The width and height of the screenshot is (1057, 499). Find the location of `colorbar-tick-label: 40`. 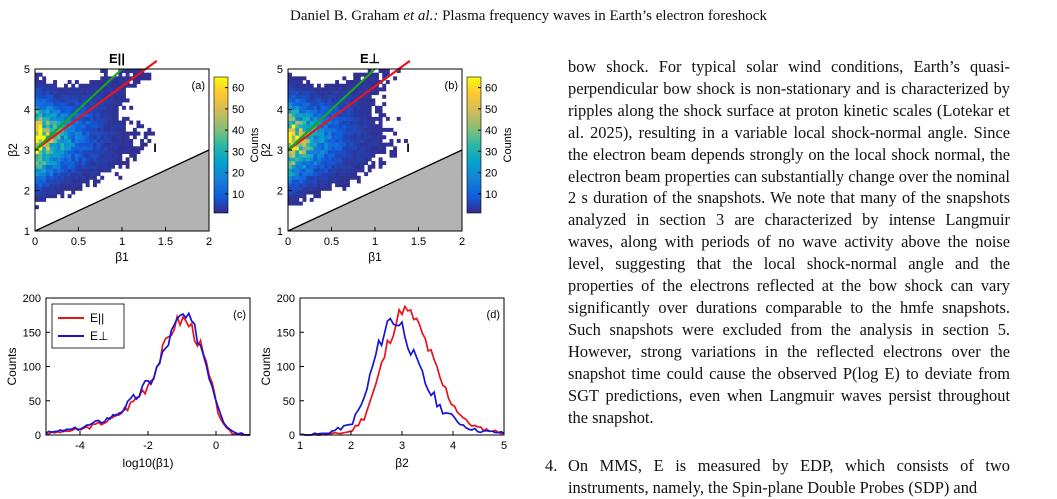

colorbar-tick-label: 40 is located at coordinates (238, 131).